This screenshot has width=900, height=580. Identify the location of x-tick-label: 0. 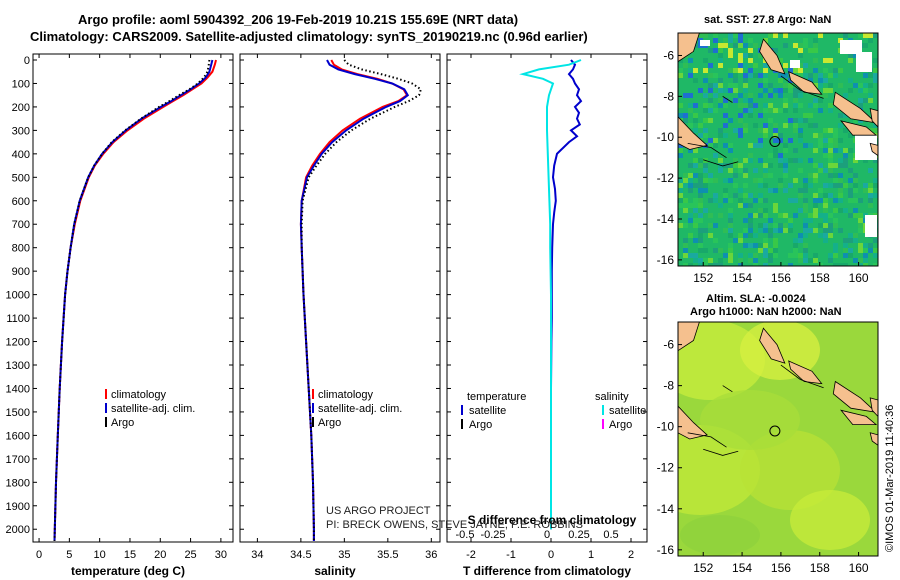
(551, 555).